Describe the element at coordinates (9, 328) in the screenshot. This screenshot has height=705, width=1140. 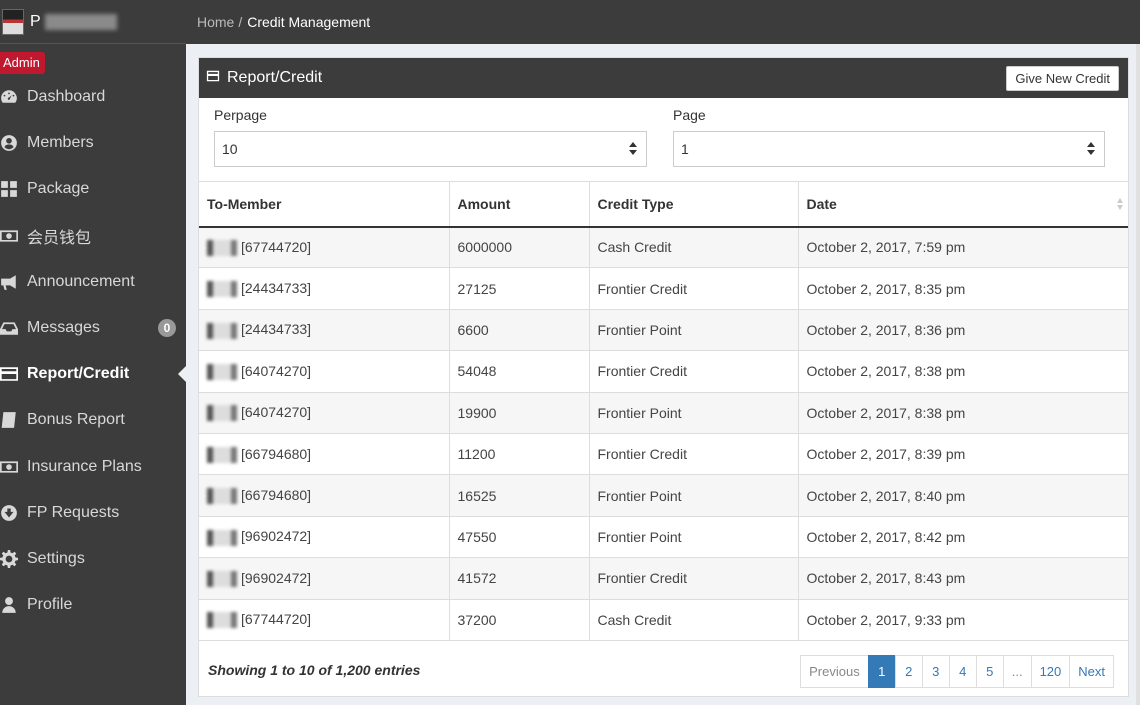
I see `inbox-icon` at that location.